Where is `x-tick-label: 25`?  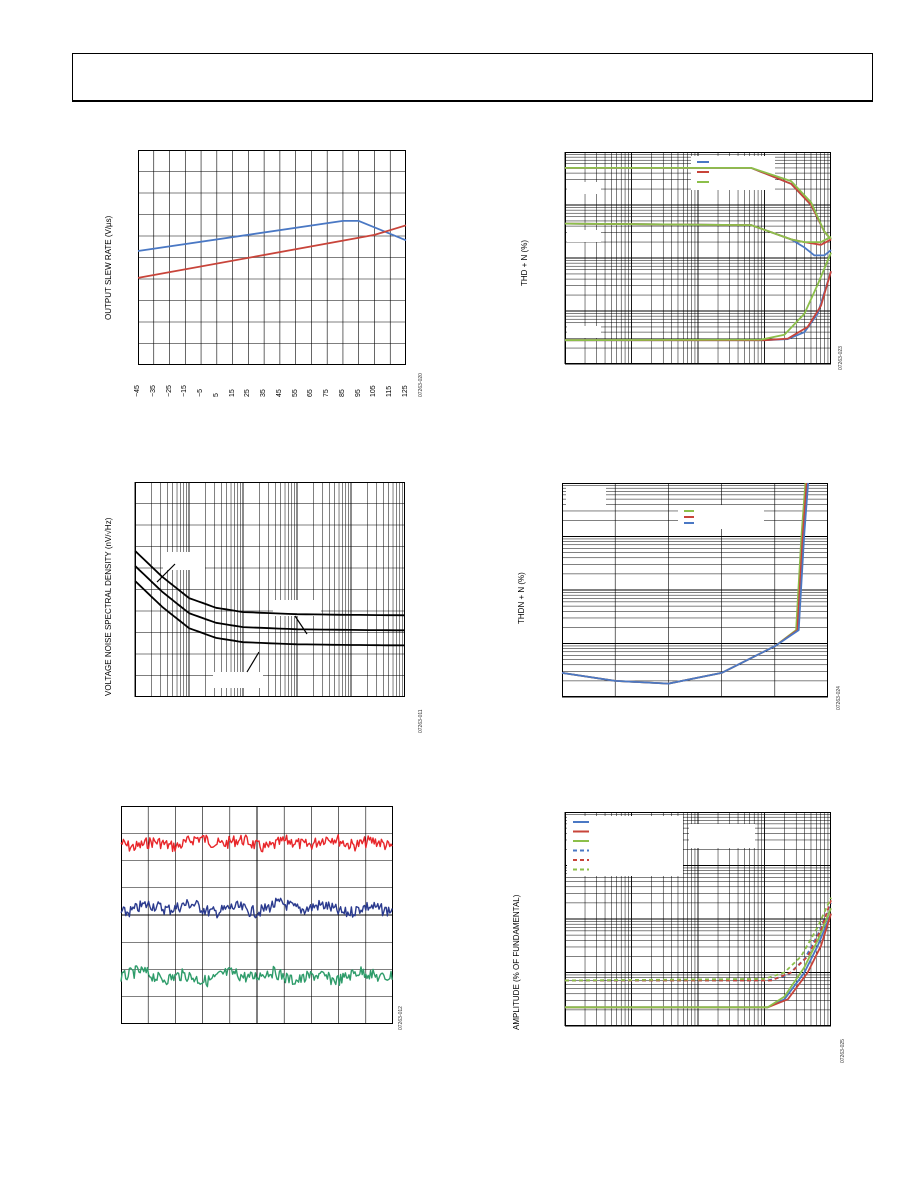
x-tick-label: 25 is located at coordinates (248, 393).